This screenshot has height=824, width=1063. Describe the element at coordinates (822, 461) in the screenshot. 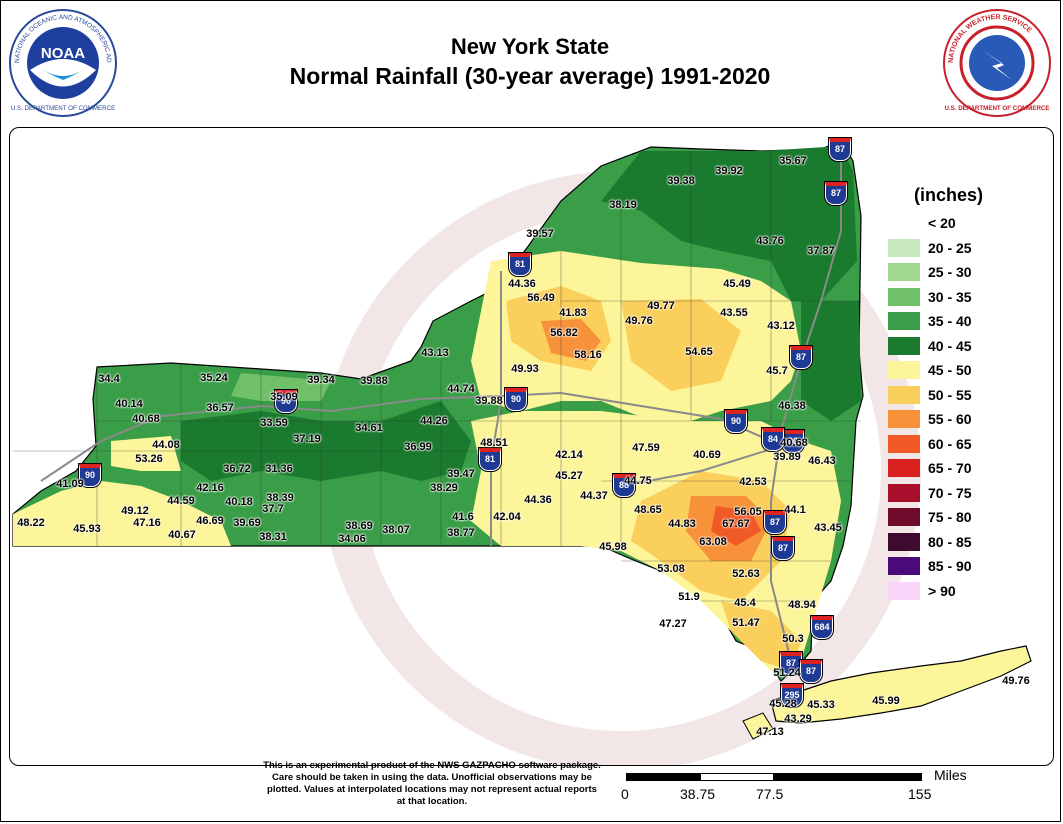

I see `observation-value: 46.43` at that location.